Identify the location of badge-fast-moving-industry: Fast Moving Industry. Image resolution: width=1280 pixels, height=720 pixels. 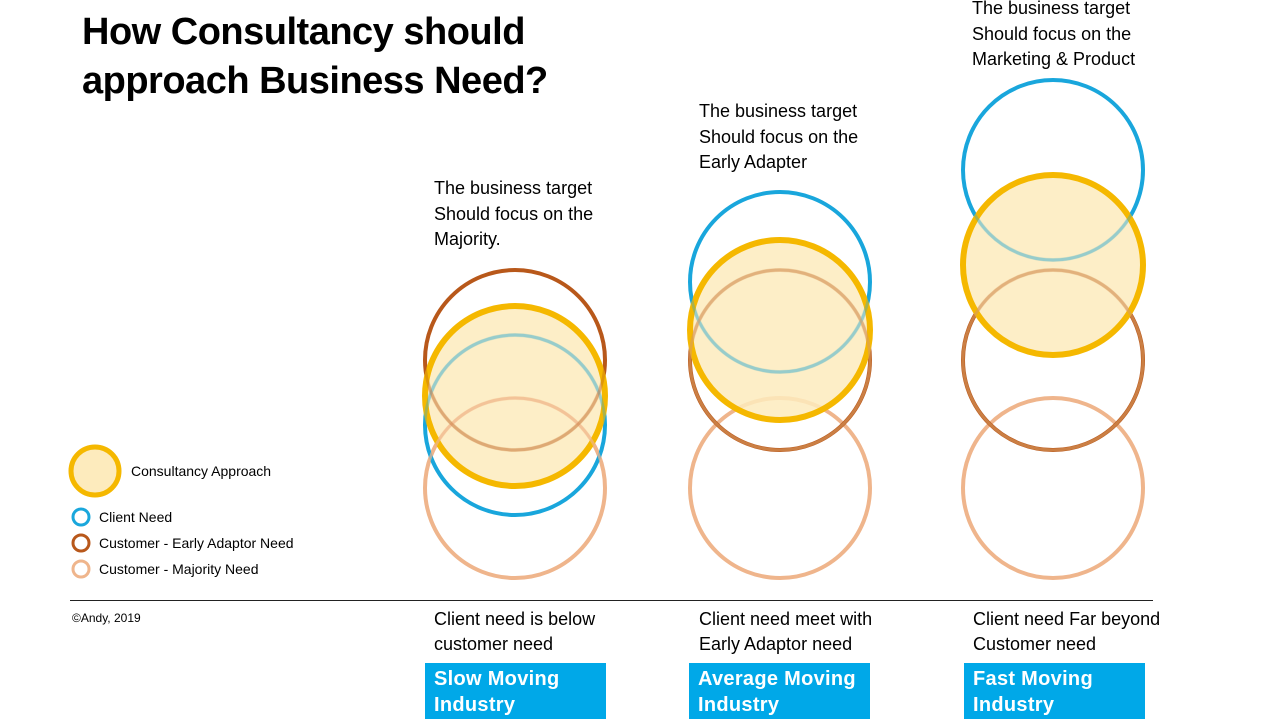
(1054, 691).